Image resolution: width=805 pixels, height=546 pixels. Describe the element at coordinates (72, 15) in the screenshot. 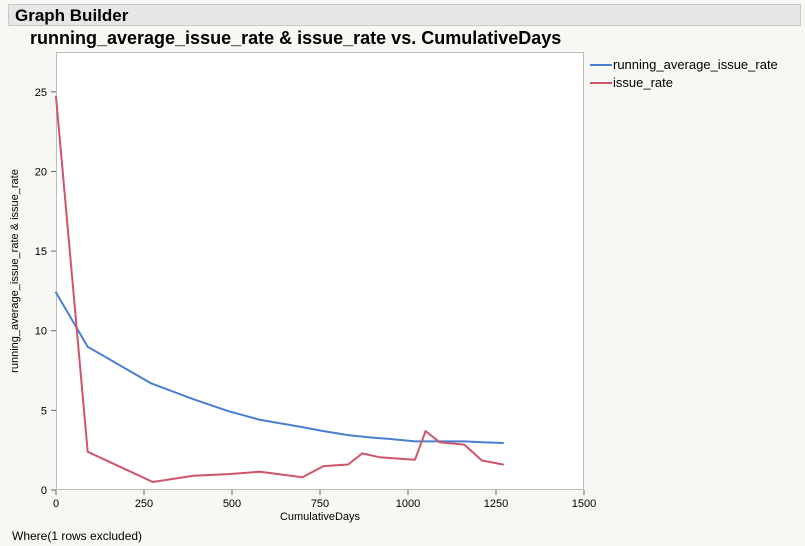

I see `graph-builder-title: Graph Builder` at that location.